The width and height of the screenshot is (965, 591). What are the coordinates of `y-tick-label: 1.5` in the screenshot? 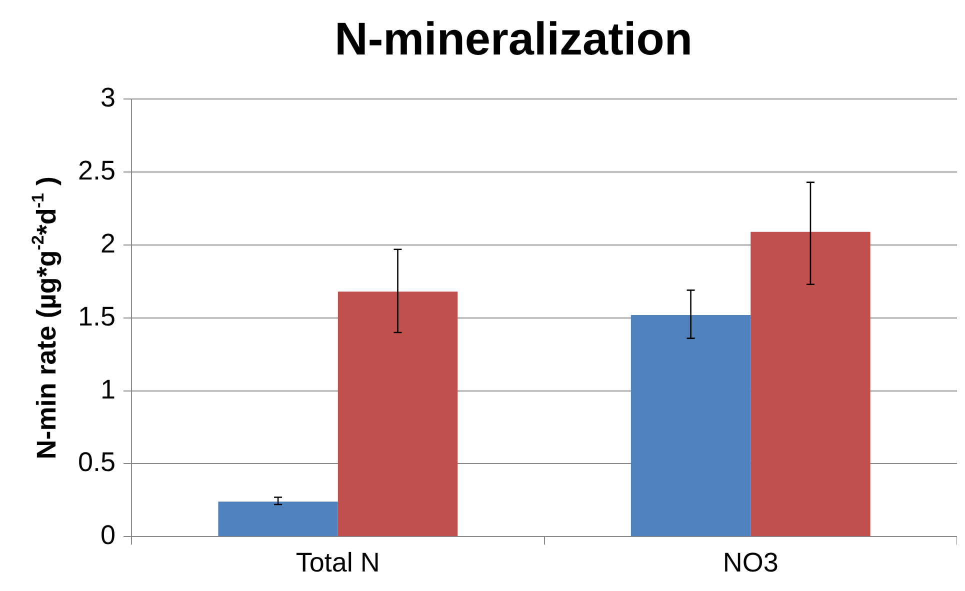 It's located at (97, 316).